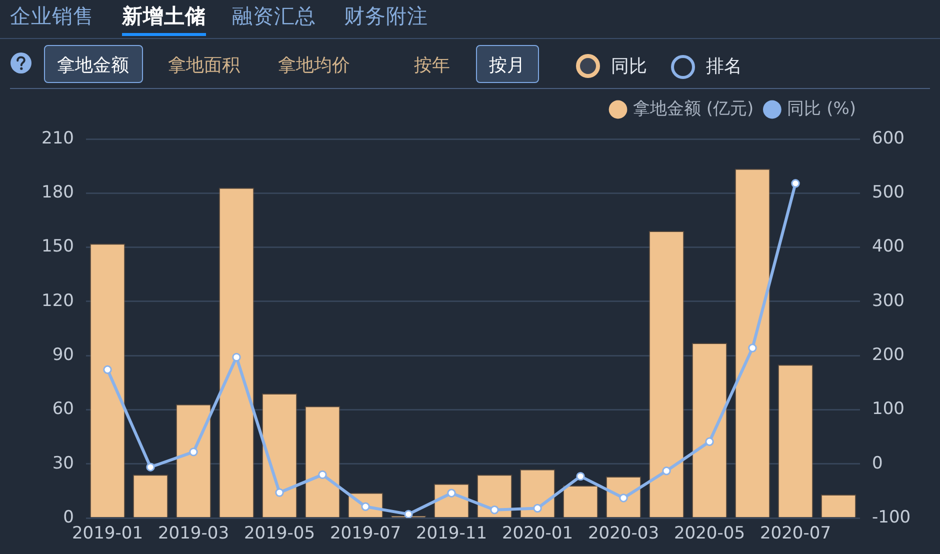 This screenshot has width=940, height=554. What do you see at coordinates (93, 66) in the screenshot?
I see `text: 拿地金额` at bounding box center [93, 66].